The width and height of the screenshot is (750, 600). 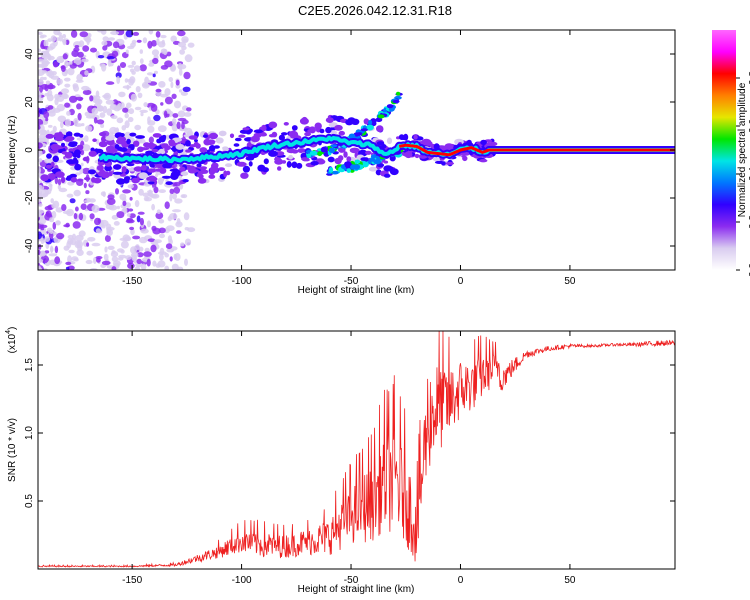 What do you see at coordinates (12, 343) in the screenshot?
I see `snr-scale-prefix: (x10` at bounding box center [12, 343].